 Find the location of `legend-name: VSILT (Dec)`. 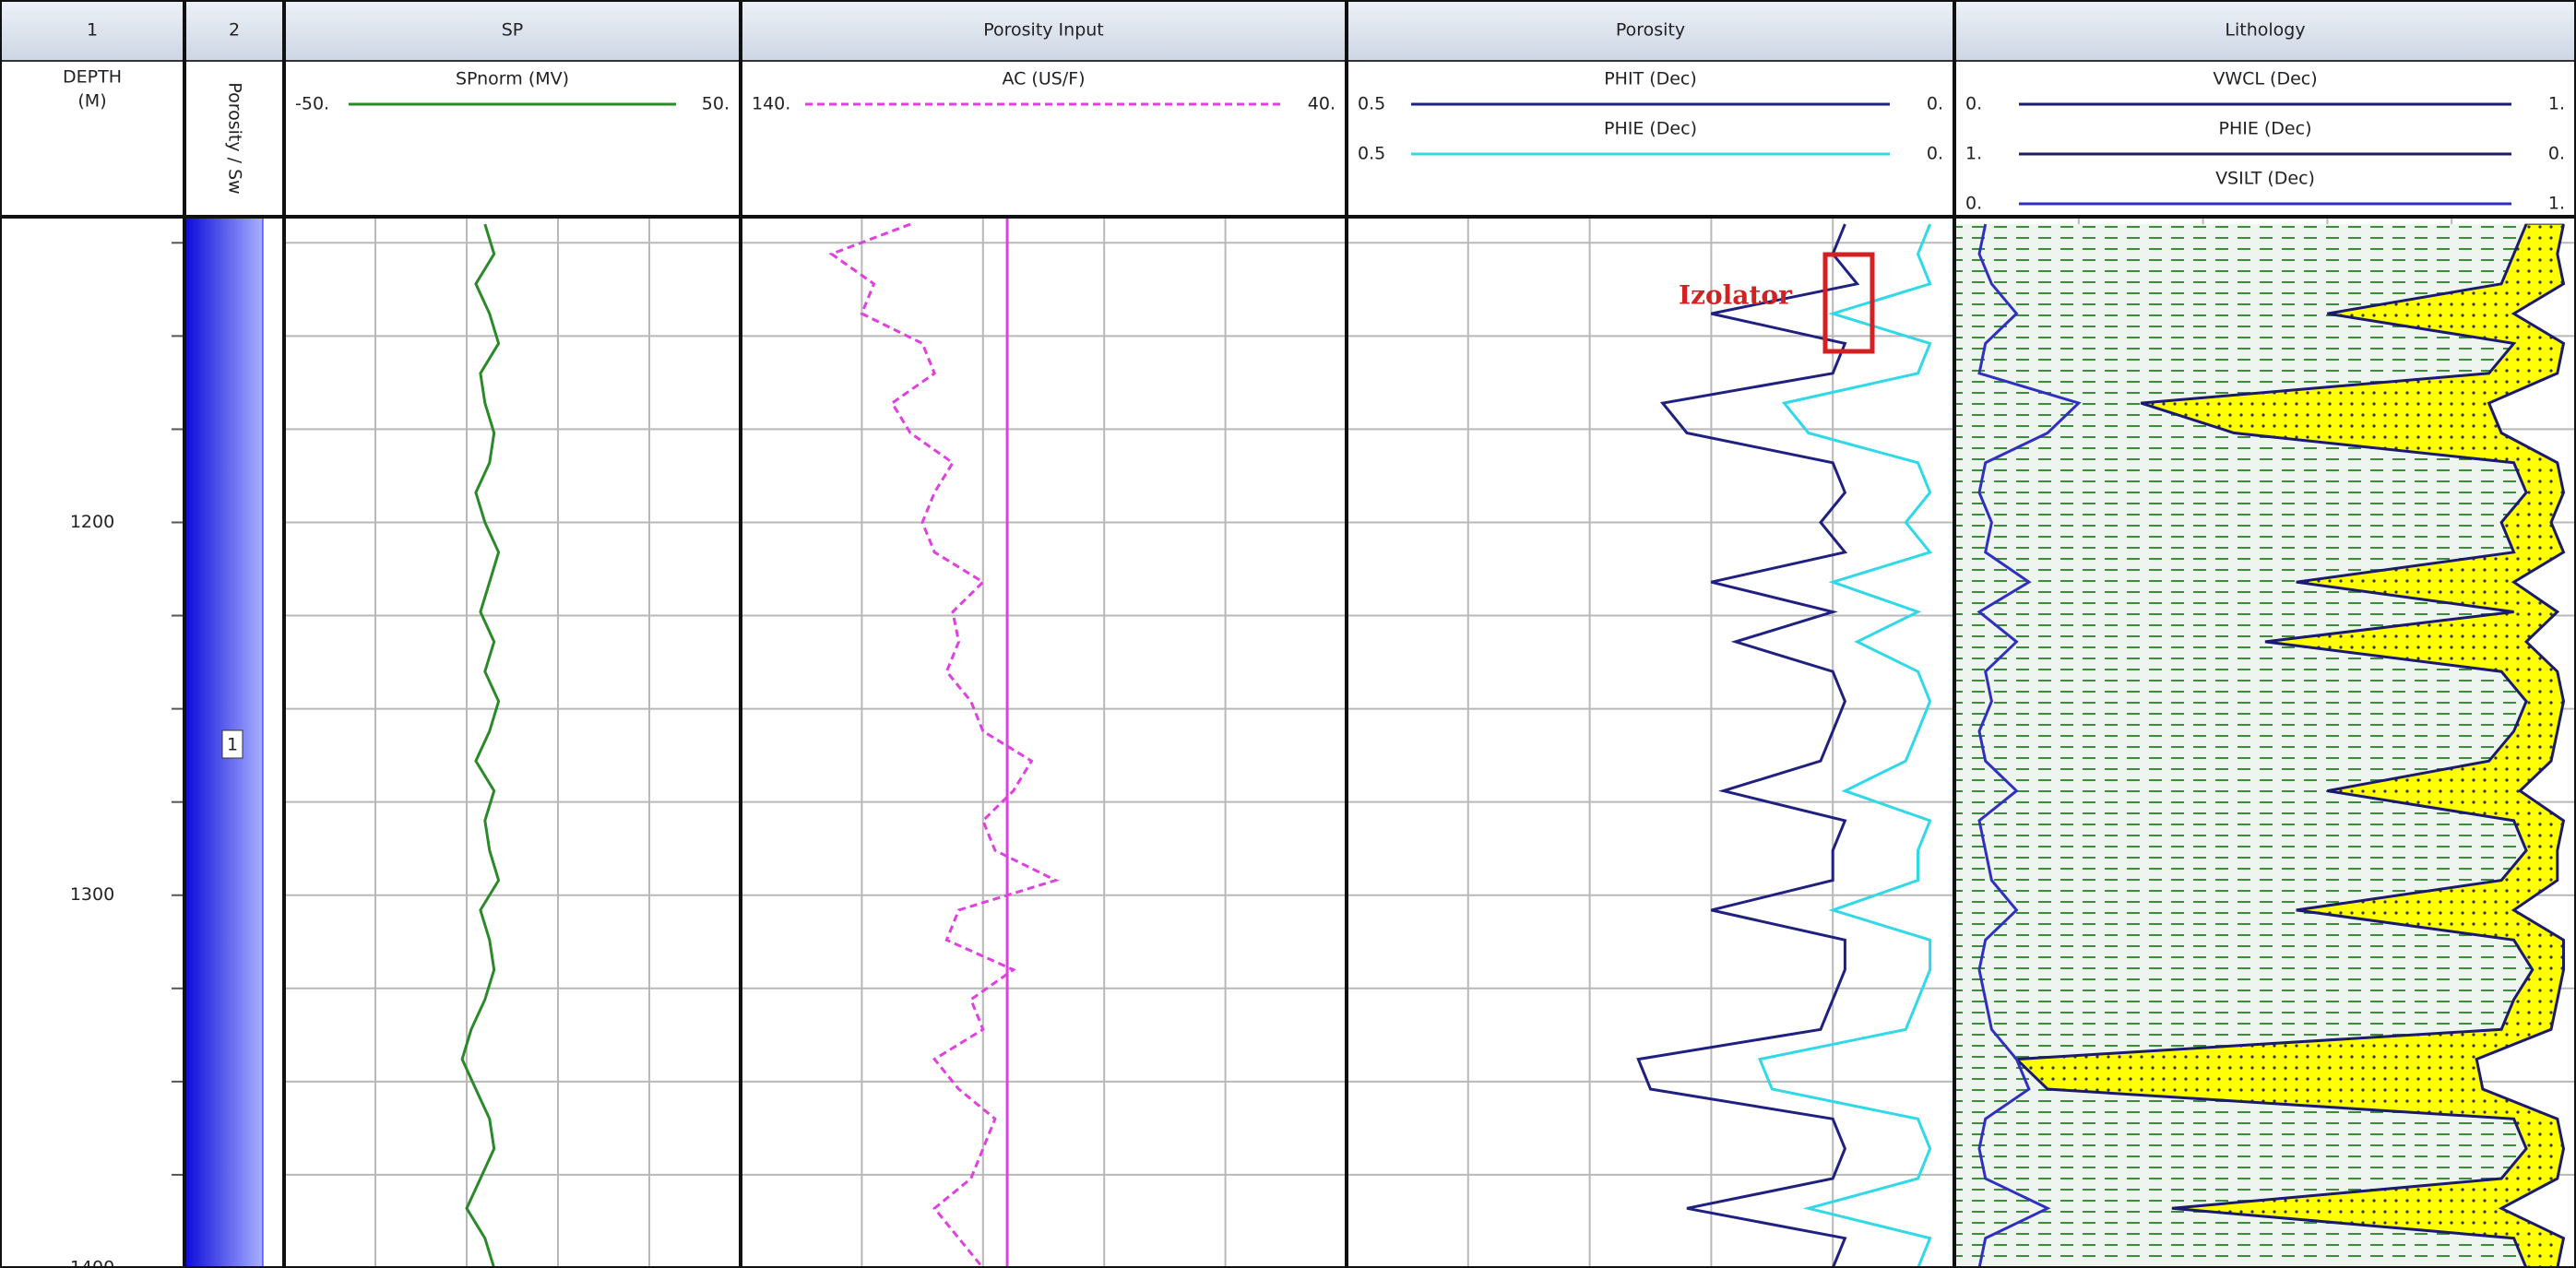

legend-name: VSILT (Dec) is located at coordinates (2265, 179).